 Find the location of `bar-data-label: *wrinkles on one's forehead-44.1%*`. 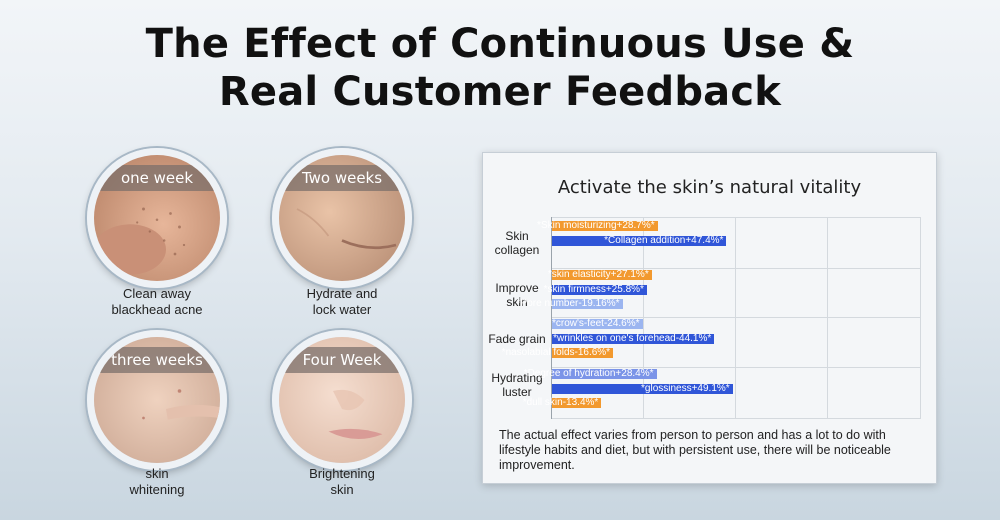

bar-data-label: *wrinkles on one's forehead-44.1%* is located at coordinates (632, 338).